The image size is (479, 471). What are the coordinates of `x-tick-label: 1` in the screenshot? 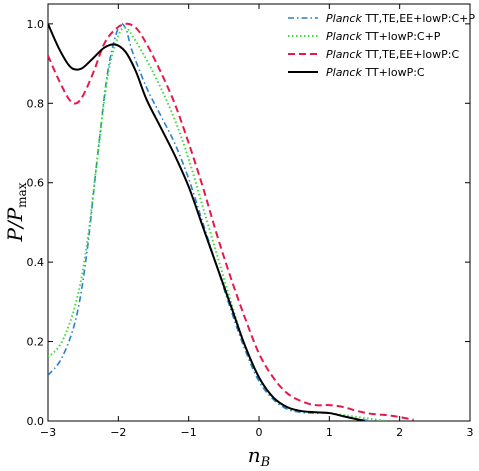 It's located at (329, 432).